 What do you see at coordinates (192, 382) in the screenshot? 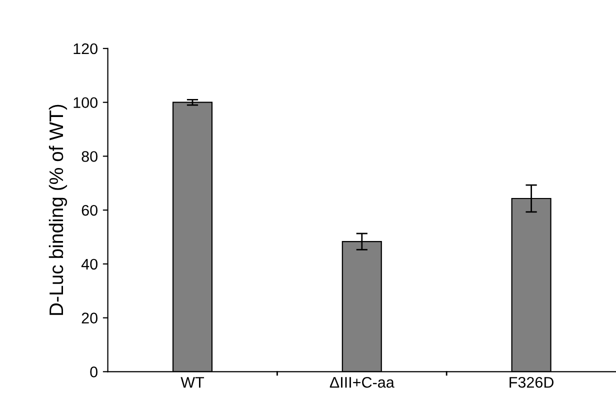
I see `x-tick-label: WT` at bounding box center [192, 382].